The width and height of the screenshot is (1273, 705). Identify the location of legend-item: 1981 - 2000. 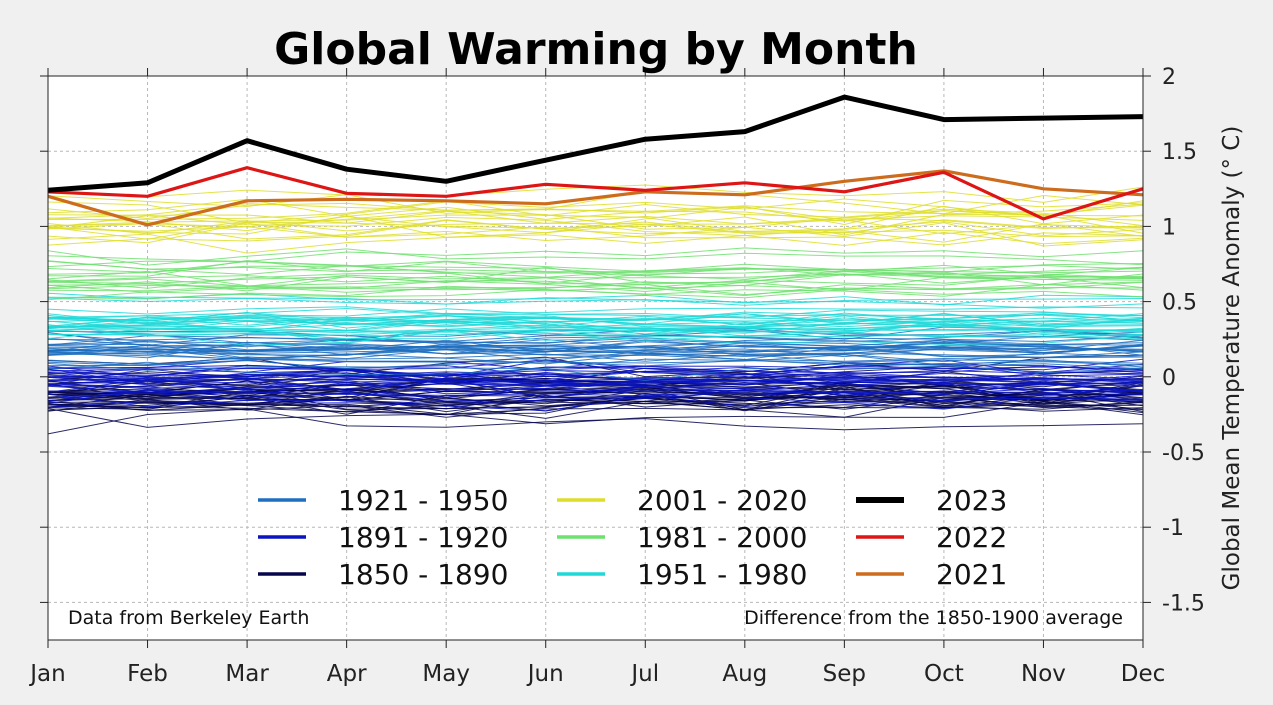
(682, 537).